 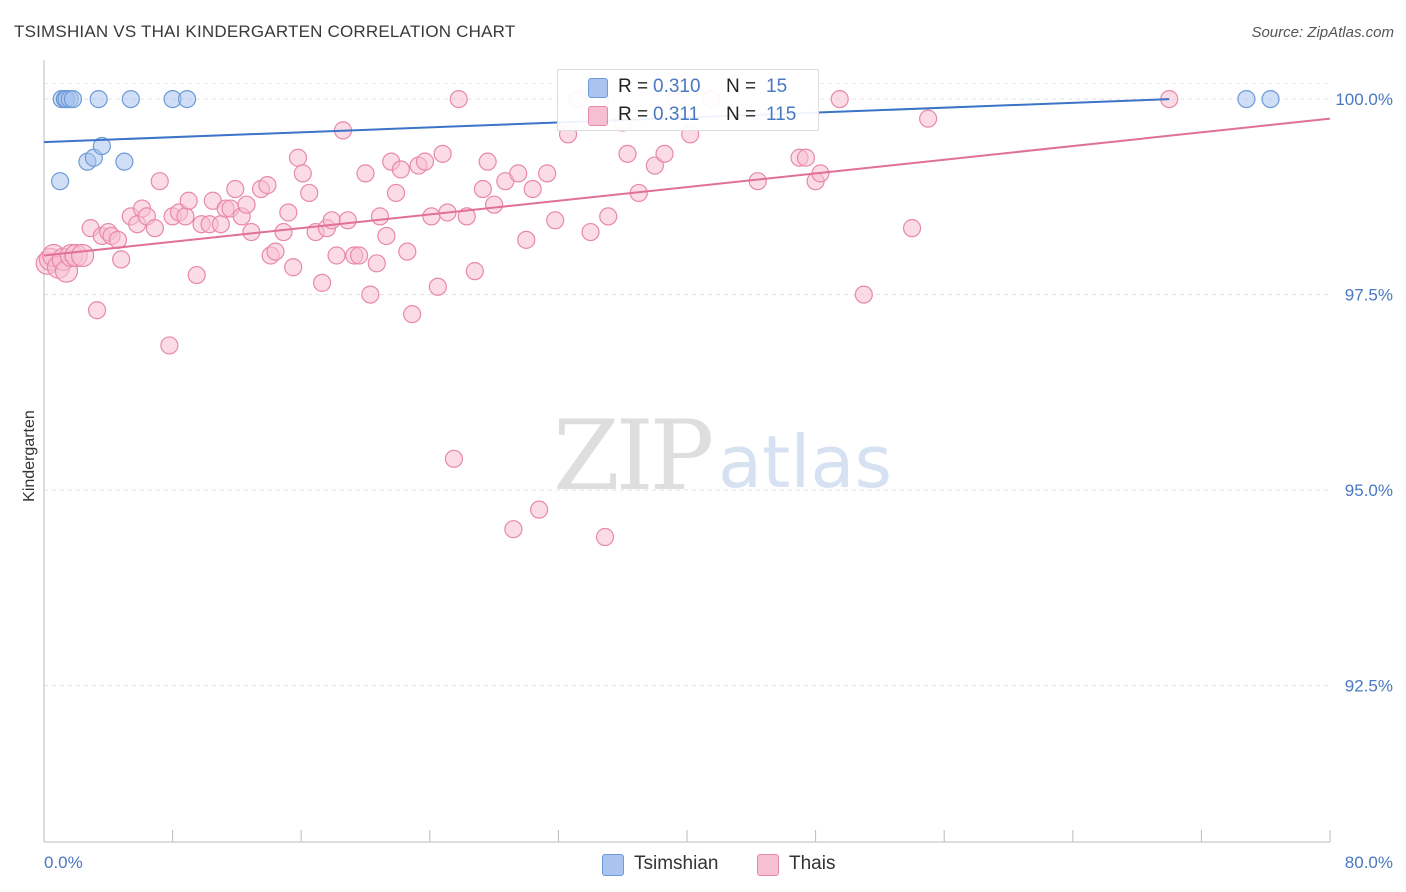 I want to click on y-tick-label: 97.5%, so click(x=1369, y=295).